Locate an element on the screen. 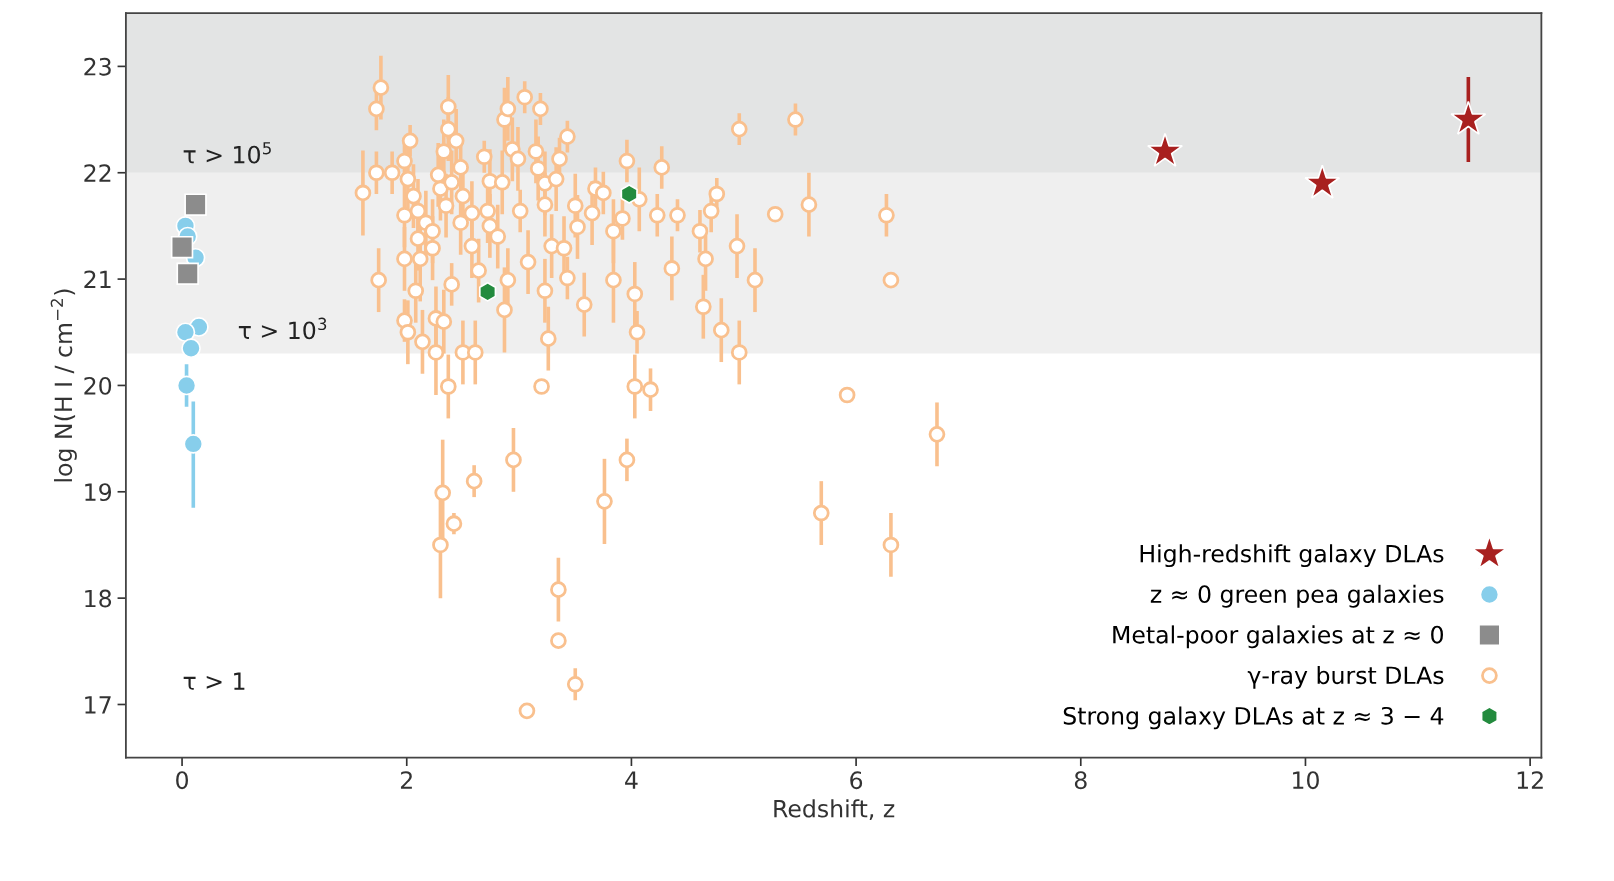  legend-label: γ-ray burst DLAs is located at coordinates (1345, 677).